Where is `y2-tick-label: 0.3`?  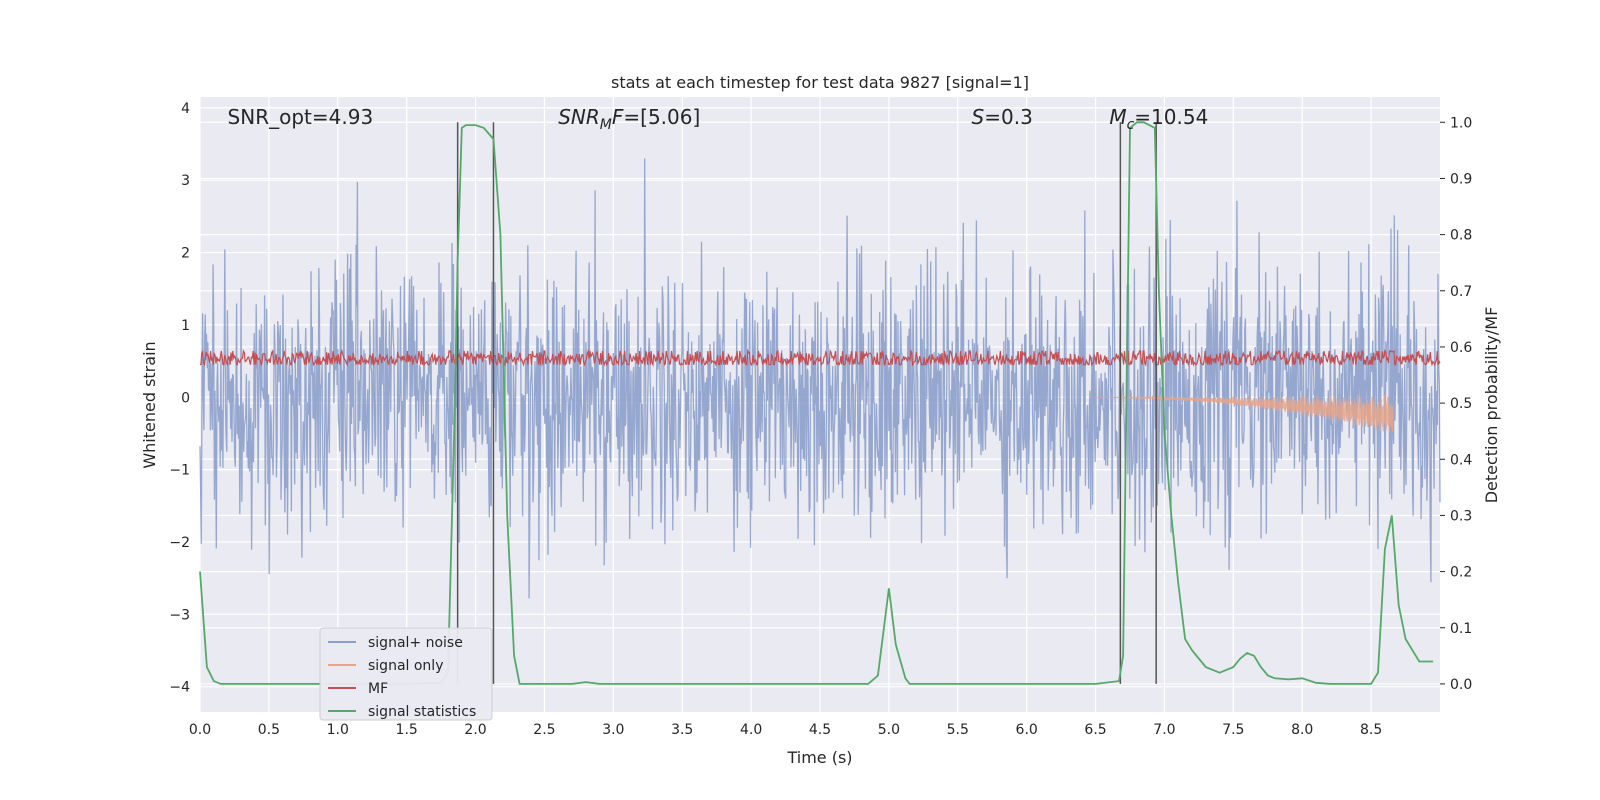 y2-tick-label: 0.3 is located at coordinates (1461, 516).